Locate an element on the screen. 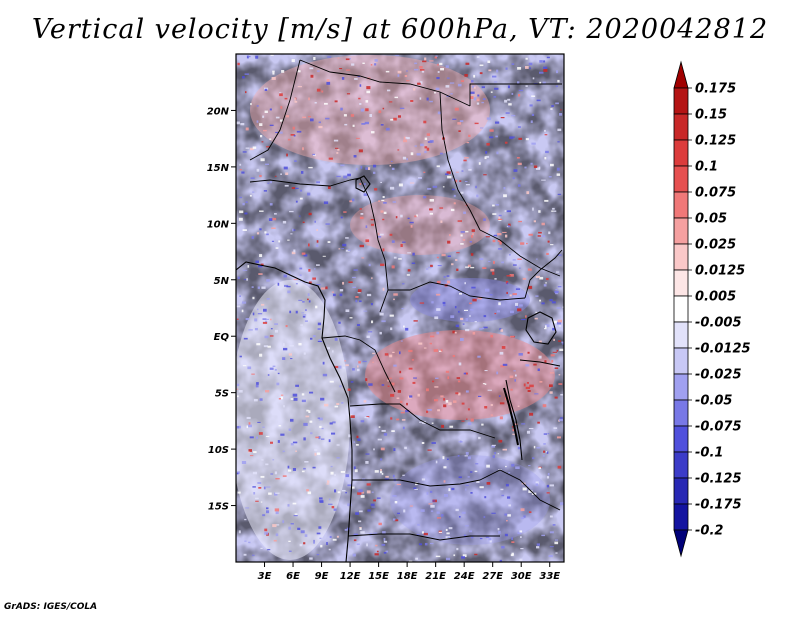 The image size is (800, 618). colorbar-label: 0.025 is located at coordinates (715, 245).